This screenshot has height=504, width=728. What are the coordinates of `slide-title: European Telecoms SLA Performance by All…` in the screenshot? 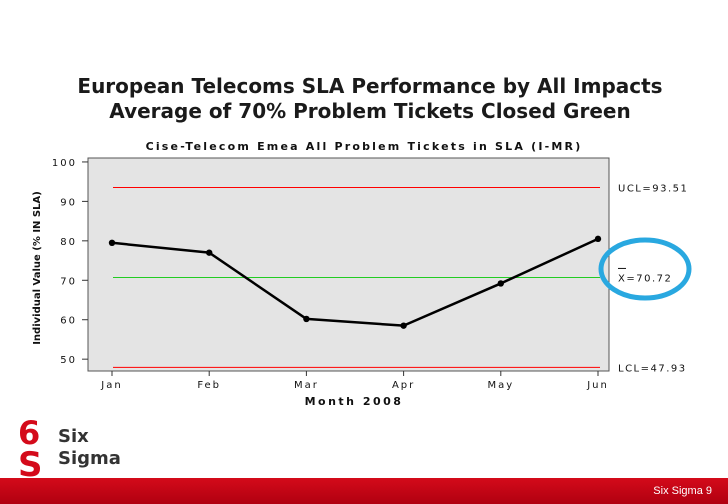 It's located at (370, 86).